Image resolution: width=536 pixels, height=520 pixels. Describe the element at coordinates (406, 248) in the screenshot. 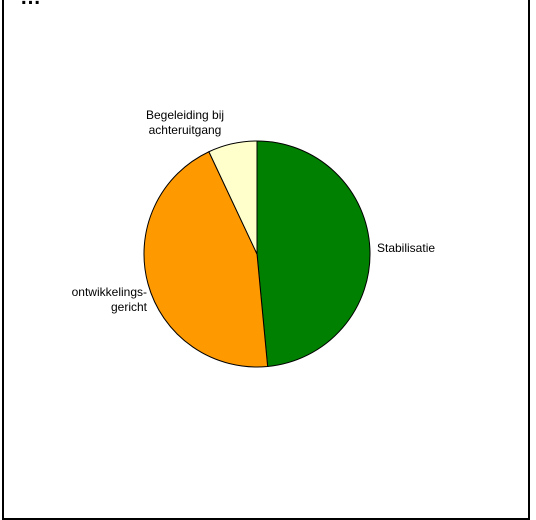

I see `slice-label: Stabilisatie` at that location.